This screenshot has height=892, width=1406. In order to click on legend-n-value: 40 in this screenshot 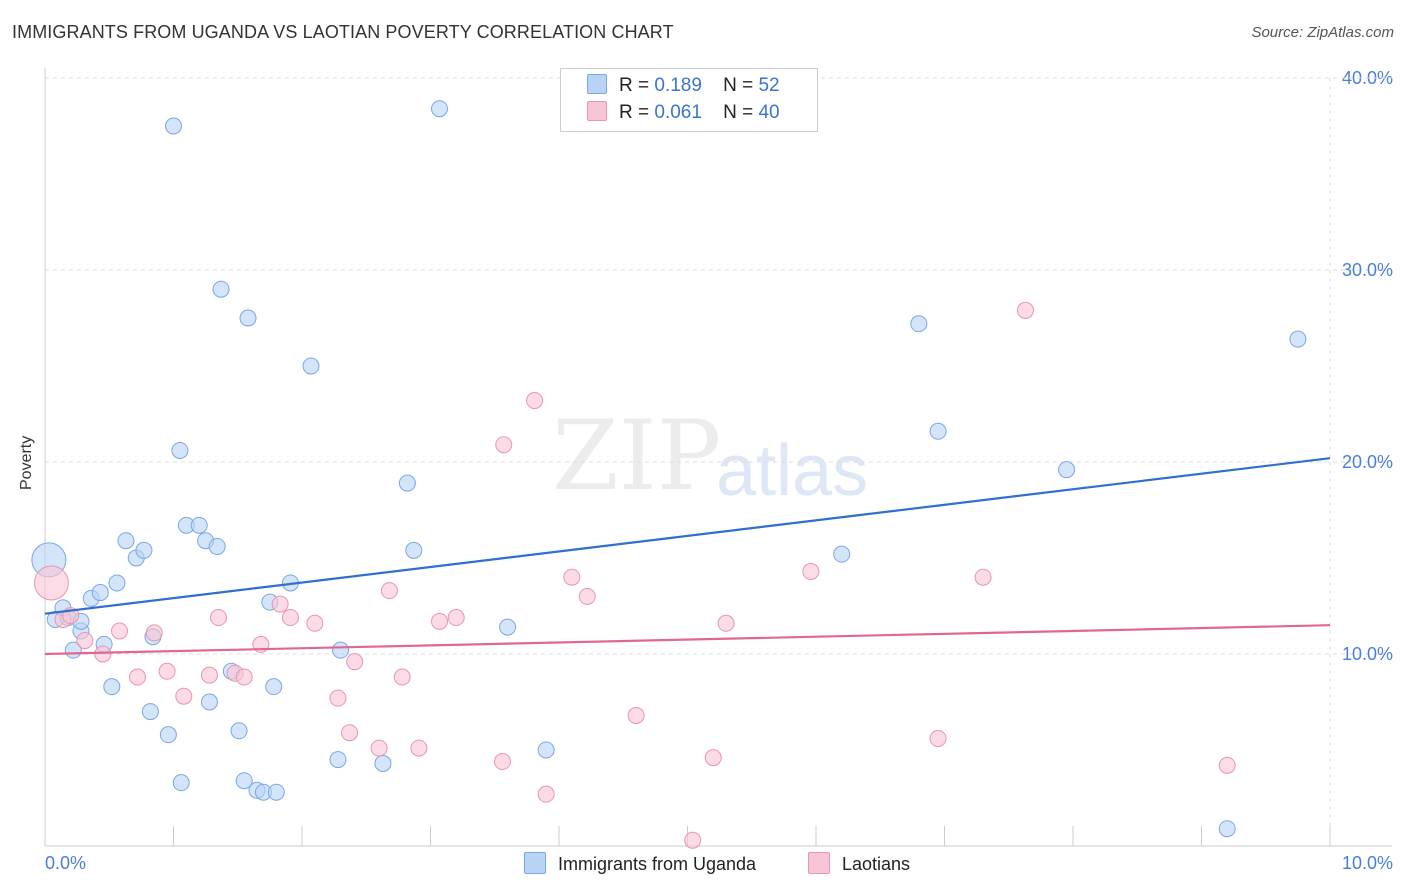, I will do `click(769, 112)`.